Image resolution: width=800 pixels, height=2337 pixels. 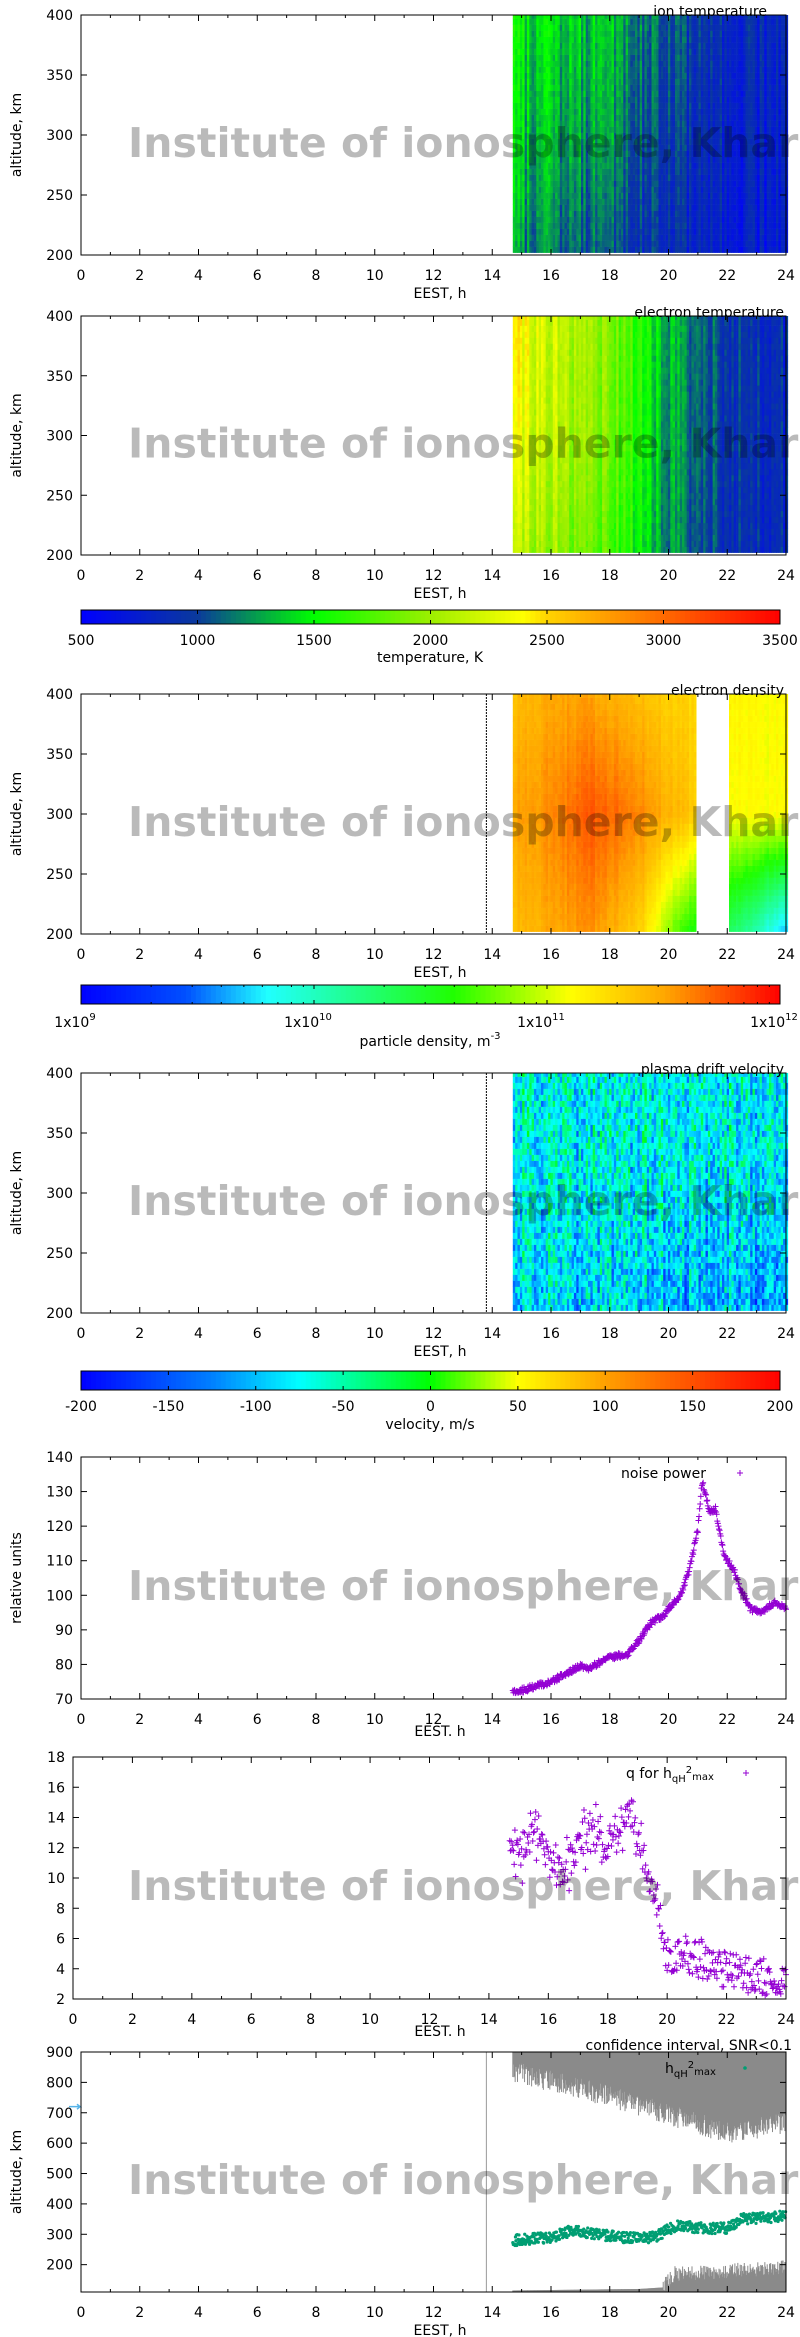 What do you see at coordinates (198, 276) in the screenshot?
I see `x-tick-label: 4` at bounding box center [198, 276].